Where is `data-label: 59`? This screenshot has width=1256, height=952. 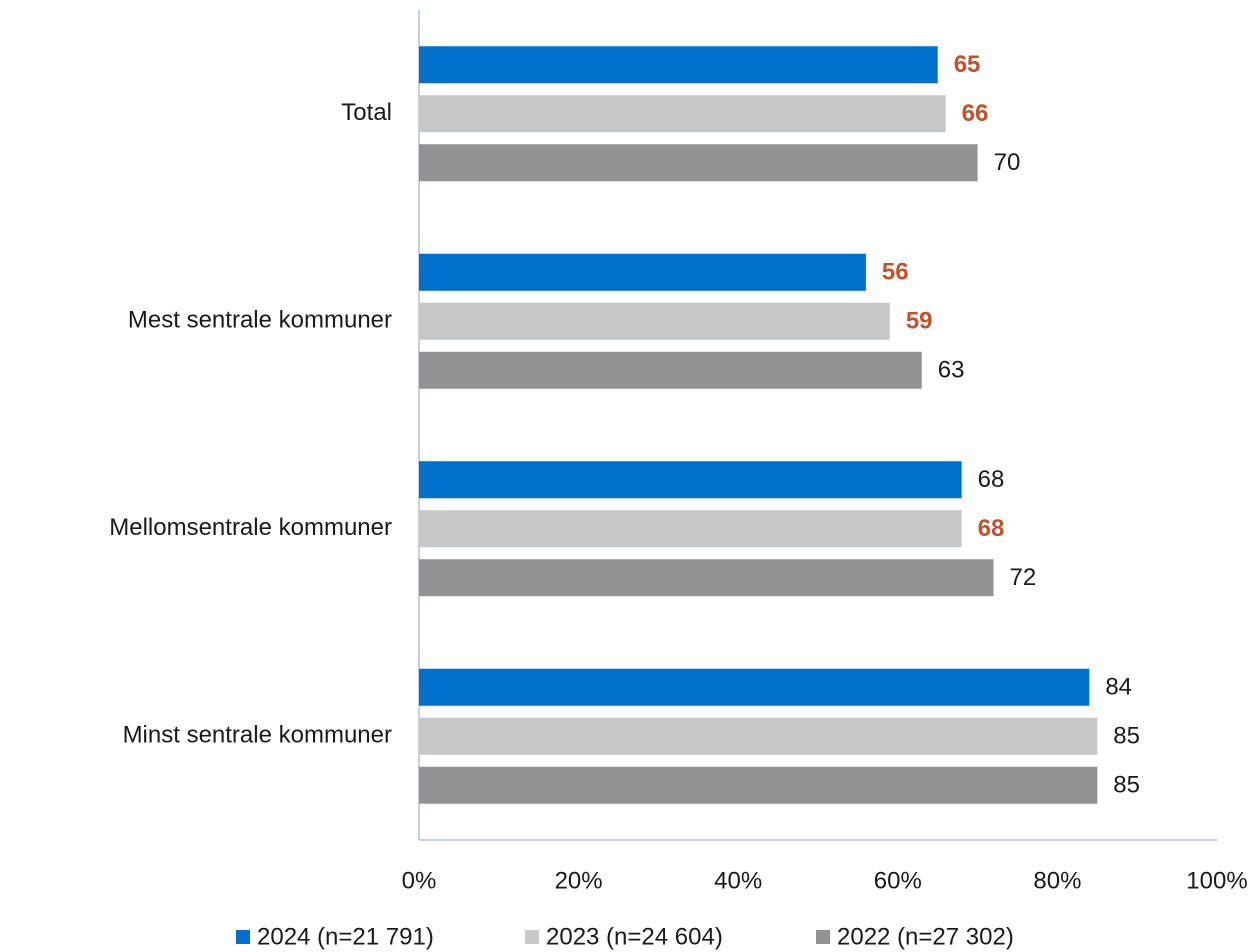
data-label: 59 is located at coordinates (919, 321).